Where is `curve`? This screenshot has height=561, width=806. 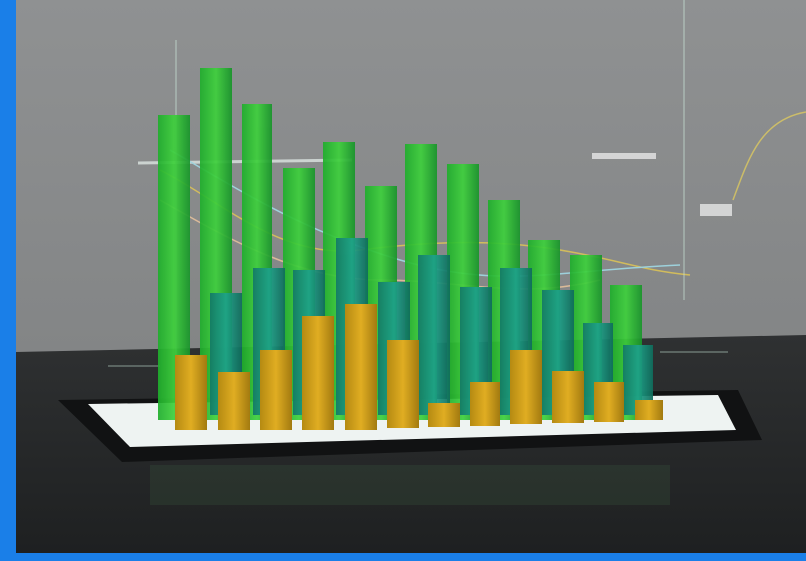 curve is located at coordinates (769, 156).